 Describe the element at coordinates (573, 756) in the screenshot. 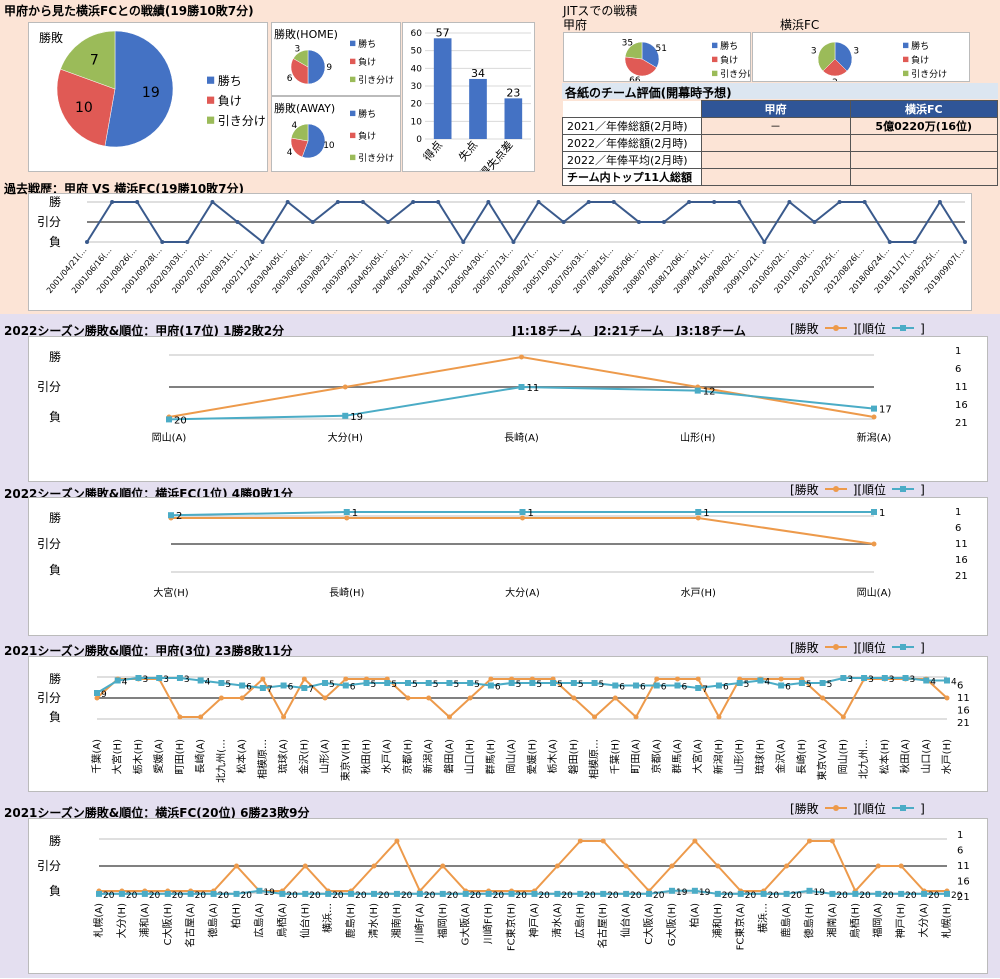

I see `x-tick-label: 磐田(H)` at that location.